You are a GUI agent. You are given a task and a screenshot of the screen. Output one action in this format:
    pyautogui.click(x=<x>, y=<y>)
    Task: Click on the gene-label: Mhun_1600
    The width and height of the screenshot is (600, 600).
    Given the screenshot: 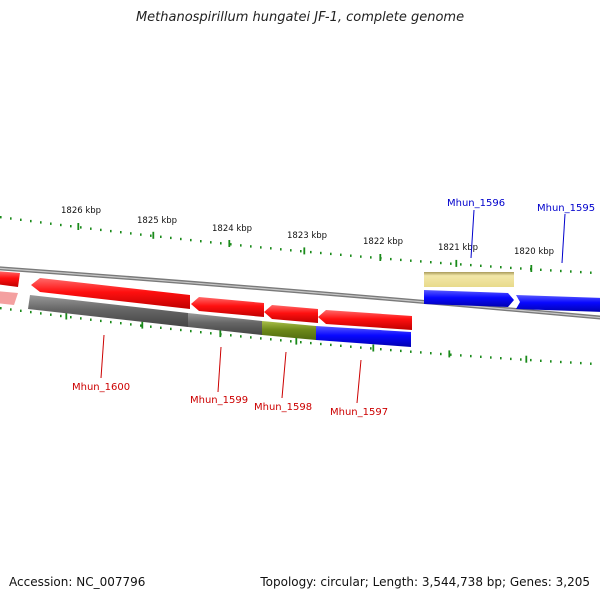 What is the action you would take?
    pyautogui.click(x=101, y=387)
    